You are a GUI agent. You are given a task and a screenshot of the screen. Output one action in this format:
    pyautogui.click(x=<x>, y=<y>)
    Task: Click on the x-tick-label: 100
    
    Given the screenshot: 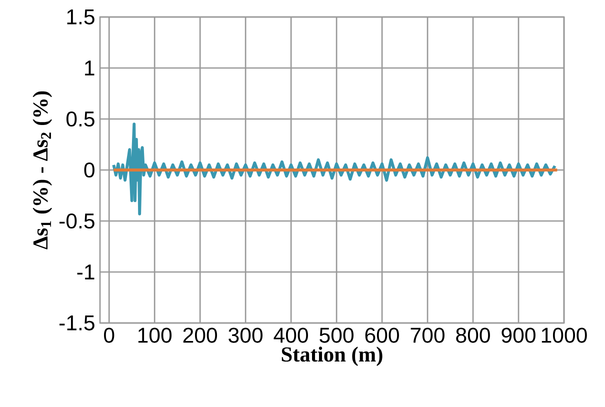 What is the action you would take?
    pyautogui.click(x=155, y=335)
    